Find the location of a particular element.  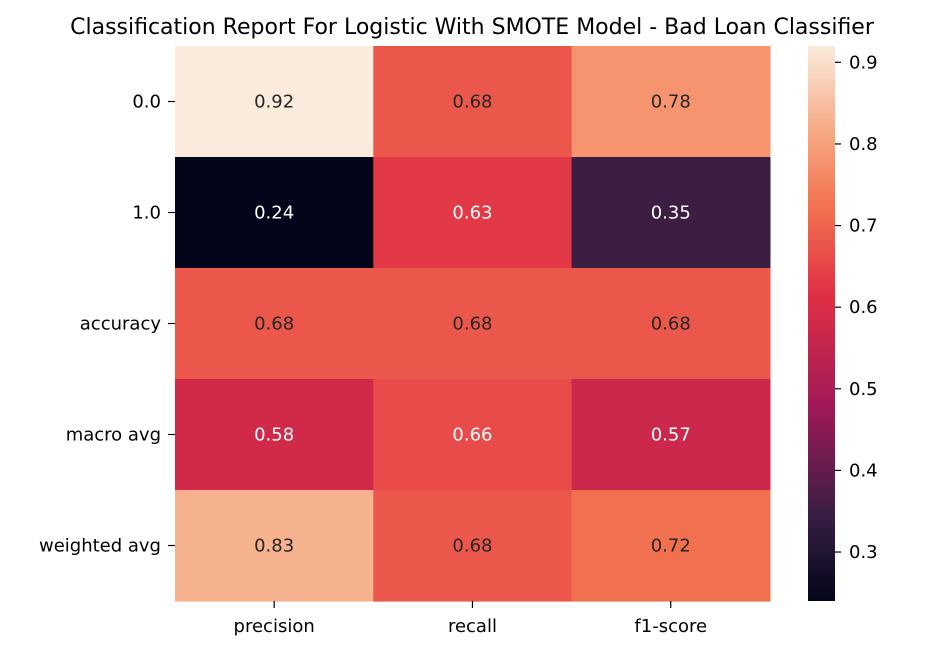

cell-value-label: 0.92 is located at coordinates (274, 102).